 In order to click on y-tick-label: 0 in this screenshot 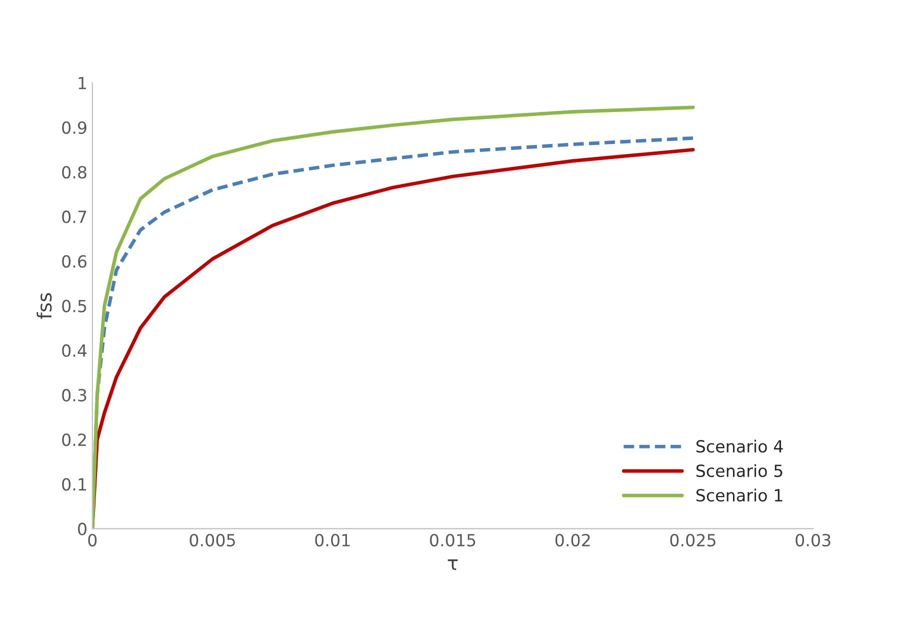, I will do `click(82, 529)`.